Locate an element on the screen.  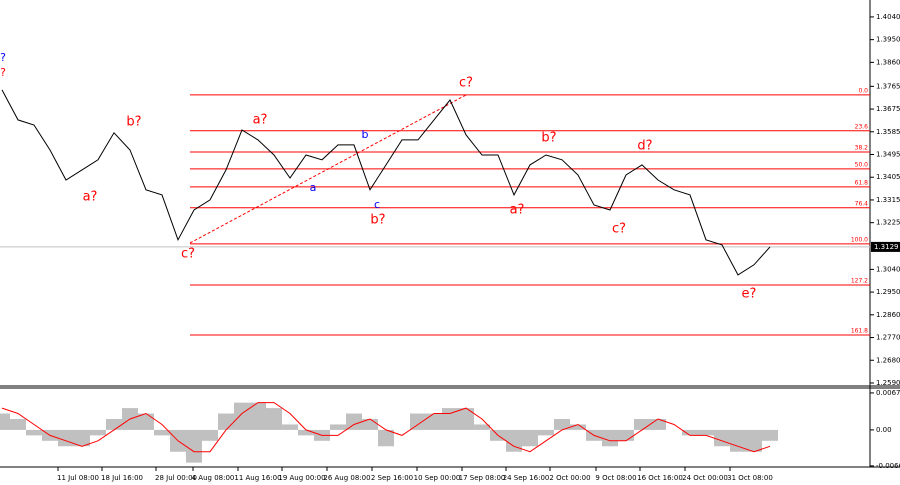
wave-label: b is located at coordinates (365, 134).